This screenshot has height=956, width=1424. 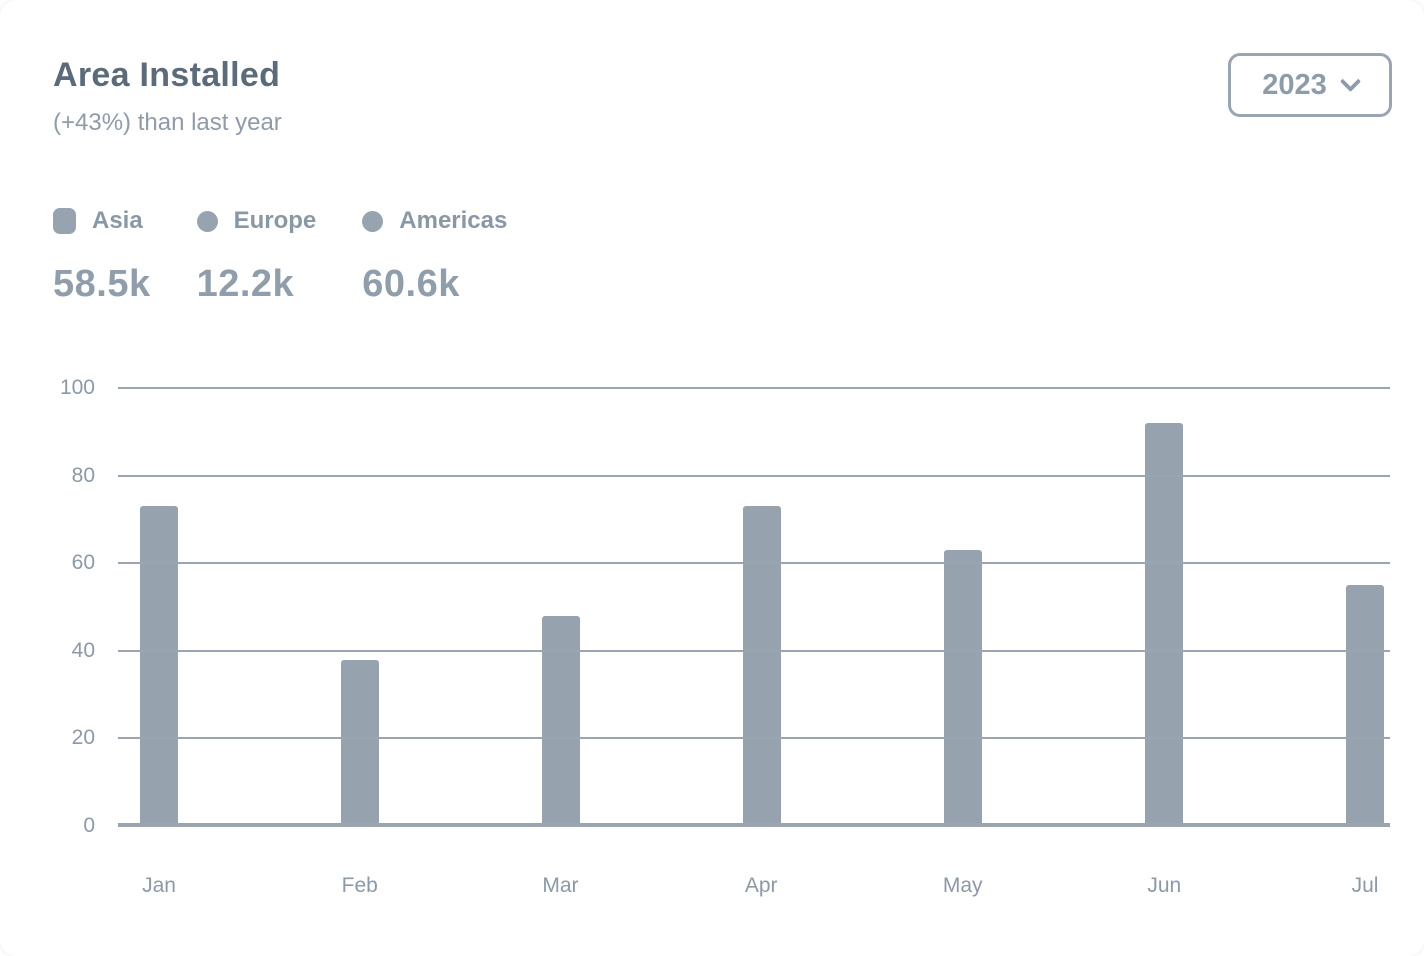 I want to click on legend-item-asia: Asia 58.5k, so click(x=102, y=255).